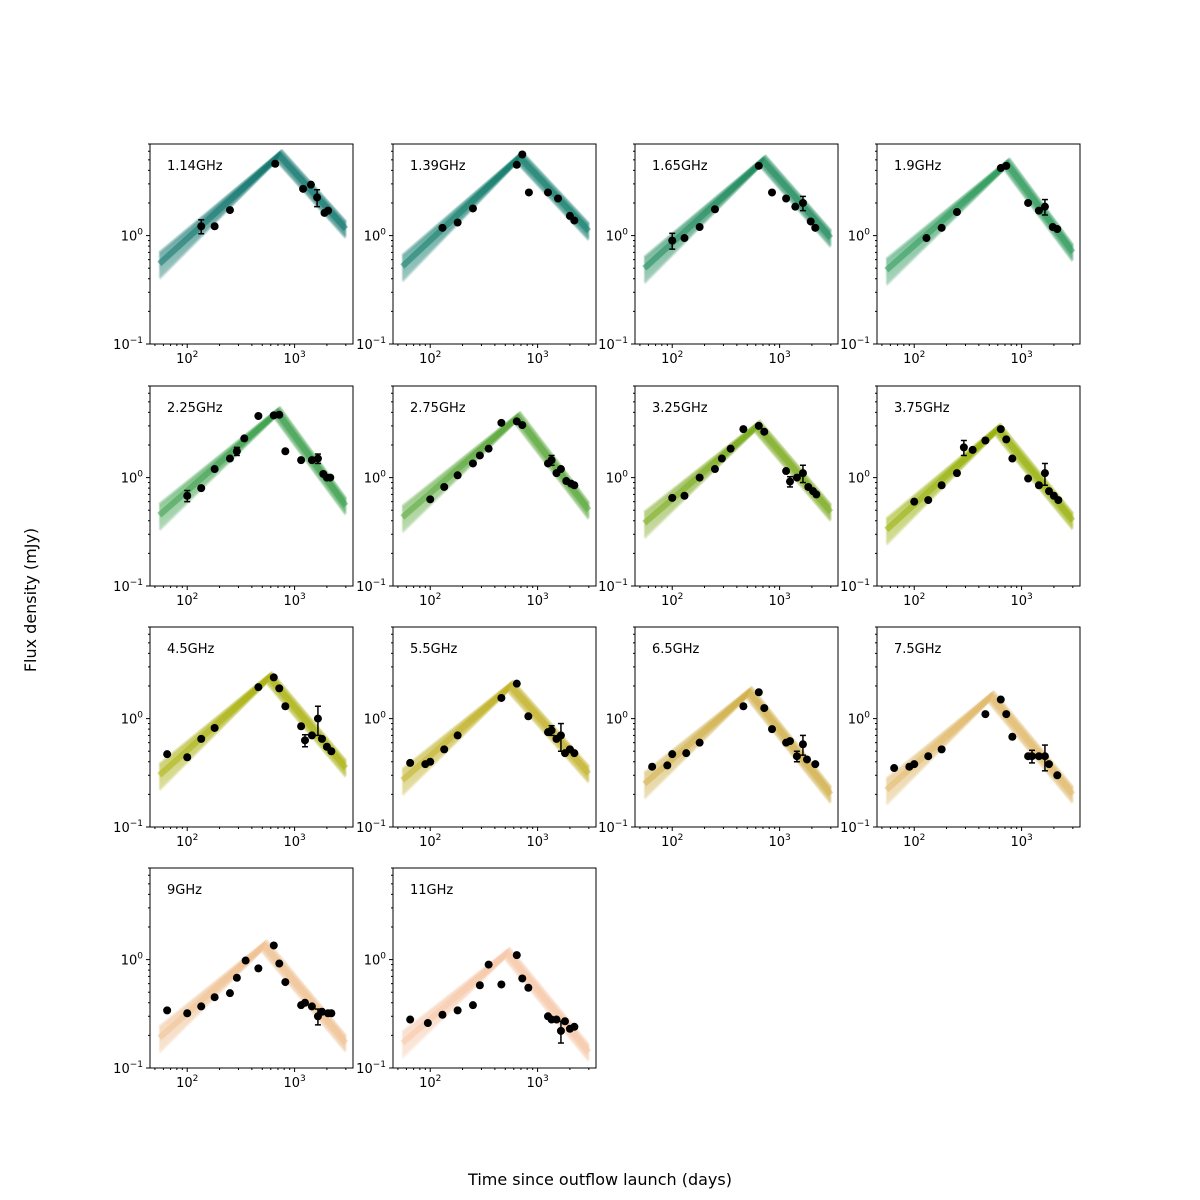 This screenshot has width=1200, height=1200. What do you see at coordinates (431, 890) in the screenshot?
I see `panel-frequency-label: 11GHz` at bounding box center [431, 890].